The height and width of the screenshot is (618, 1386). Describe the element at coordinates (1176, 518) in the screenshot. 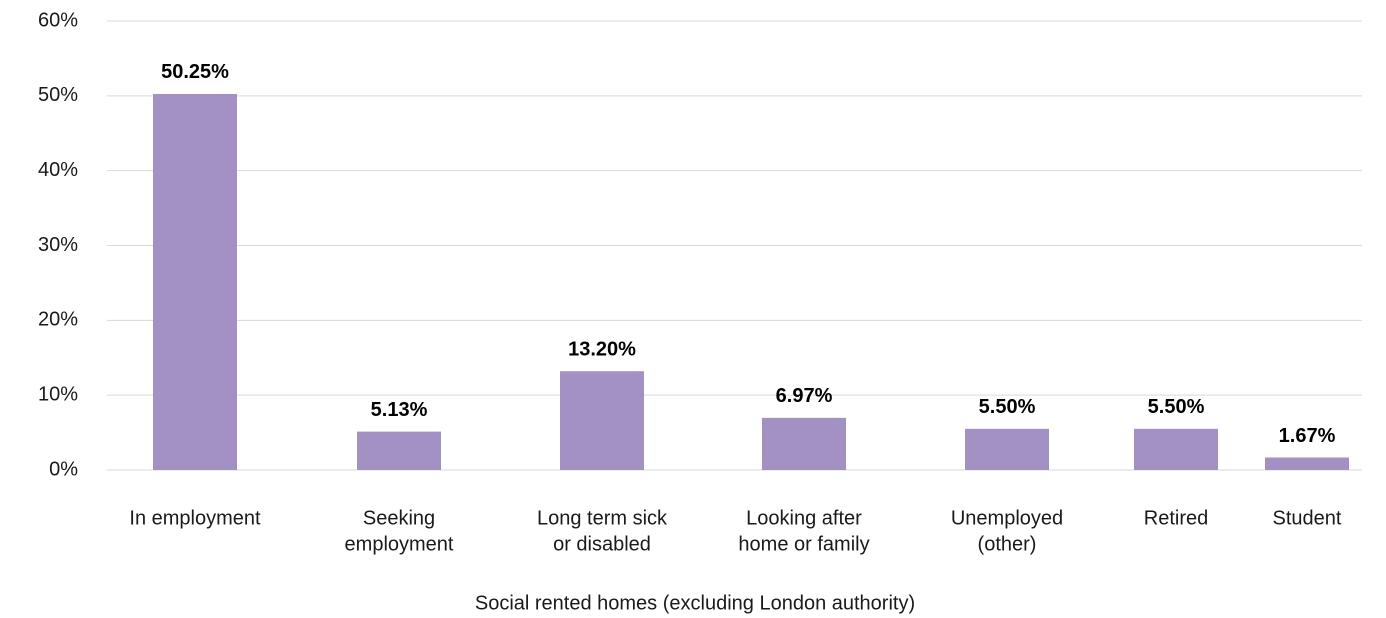

I see `x-tick-label: Retired` at that location.